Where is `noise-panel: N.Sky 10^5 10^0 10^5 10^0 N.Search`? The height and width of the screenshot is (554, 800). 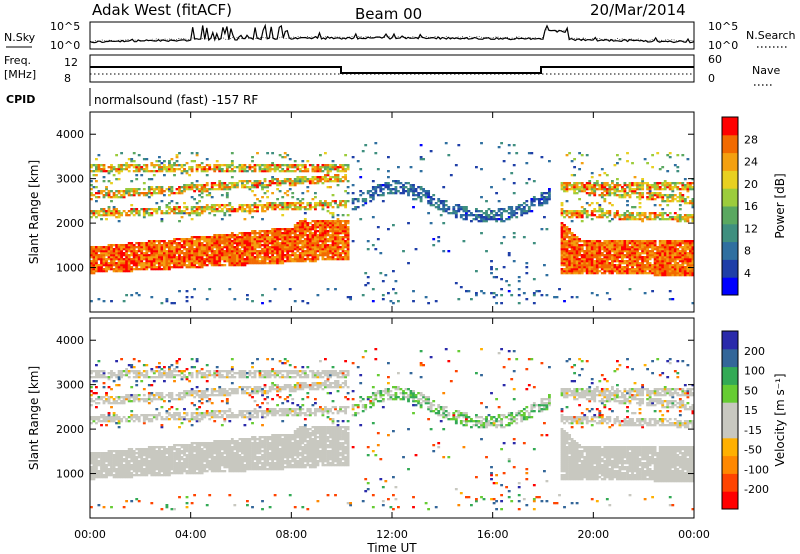
noise-panel: N.Sky 10^5 10^0 10^5 10^0 N.Search is located at coordinates (400, 36).